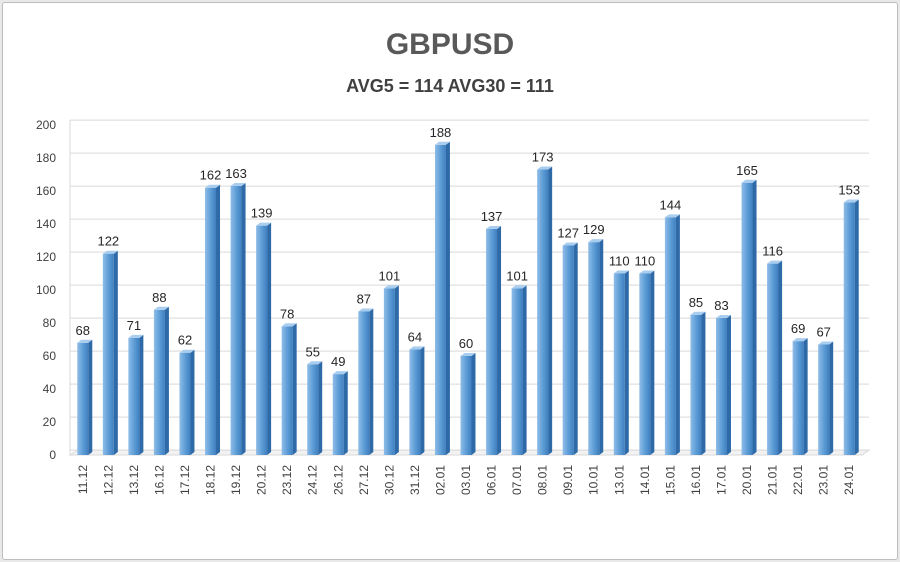 Image resolution: width=900 pixels, height=562 pixels. Describe the element at coordinates (262, 480) in the screenshot. I see `x-tick-label: 20.12` at that location.